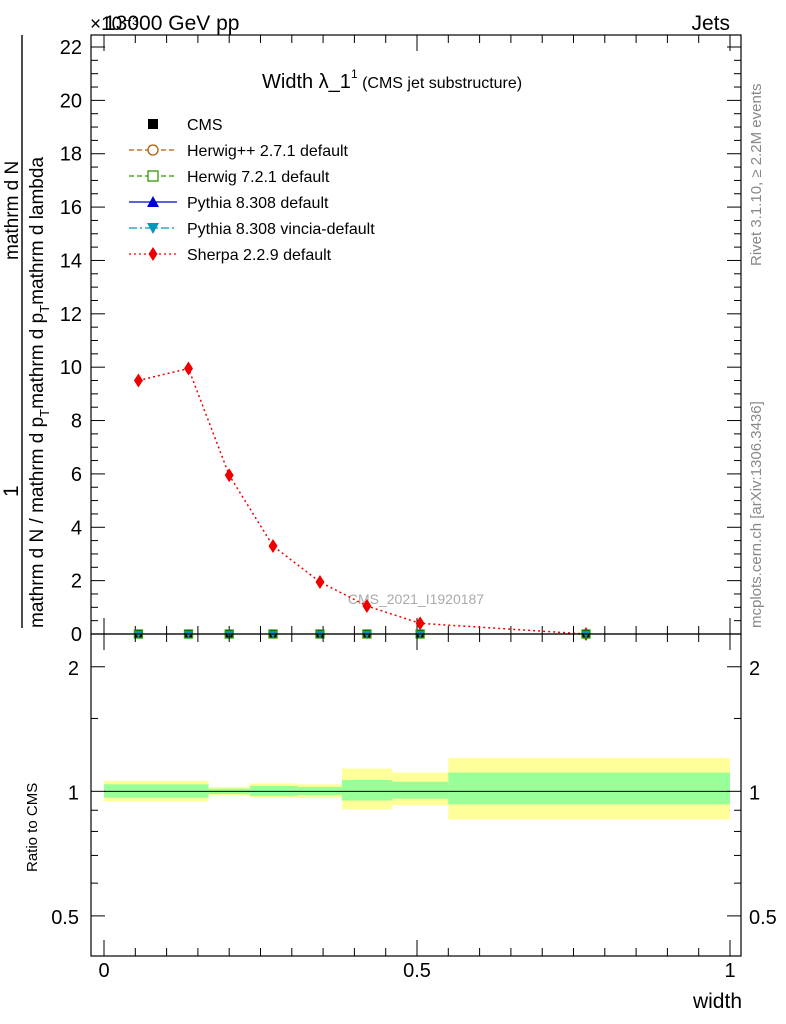 This screenshot has height=1024, width=786. Describe the element at coordinates (37, 361) in the screenshot. I see `ylabel-den-b: mathrm d p` at that location.